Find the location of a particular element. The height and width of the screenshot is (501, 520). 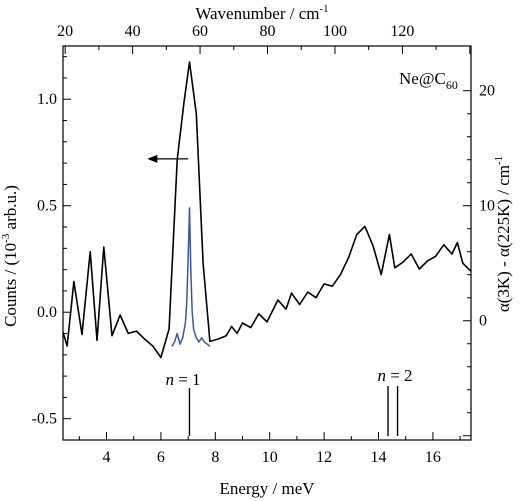

y-right-tick-label: 0 is located at coordinates (483, 321).